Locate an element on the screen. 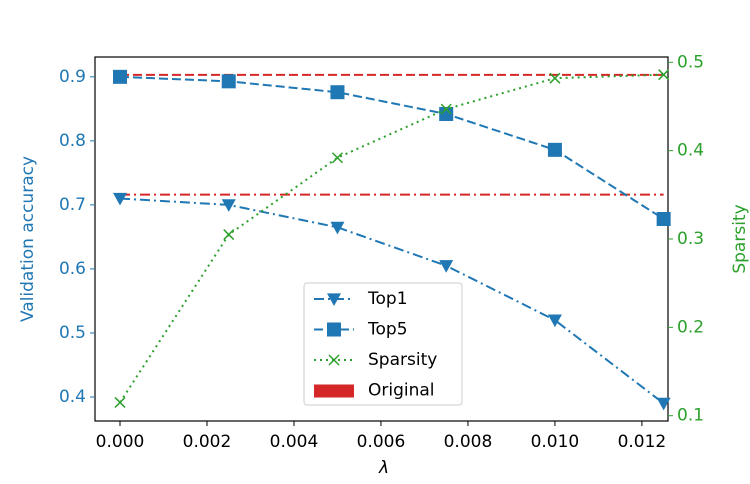 The width and height of the screenshot is (750, 484). legend-label: Sparsity is located at coordinates (402, 360).